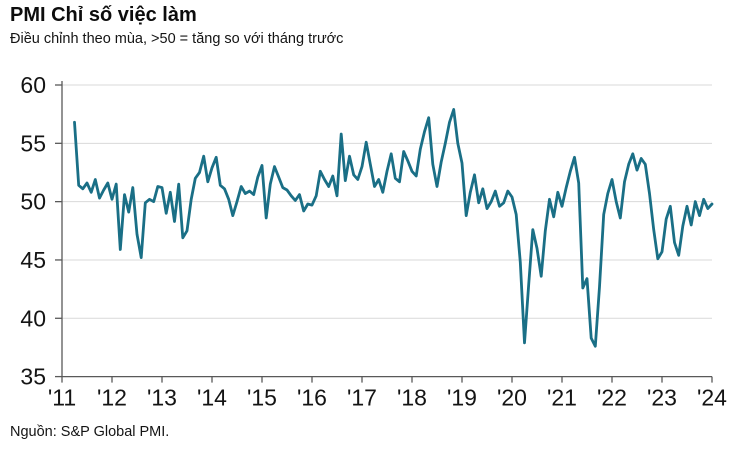 This screenshot has width=730, height=454. I want to click on x-tick-label: '15, so click(262, 398).